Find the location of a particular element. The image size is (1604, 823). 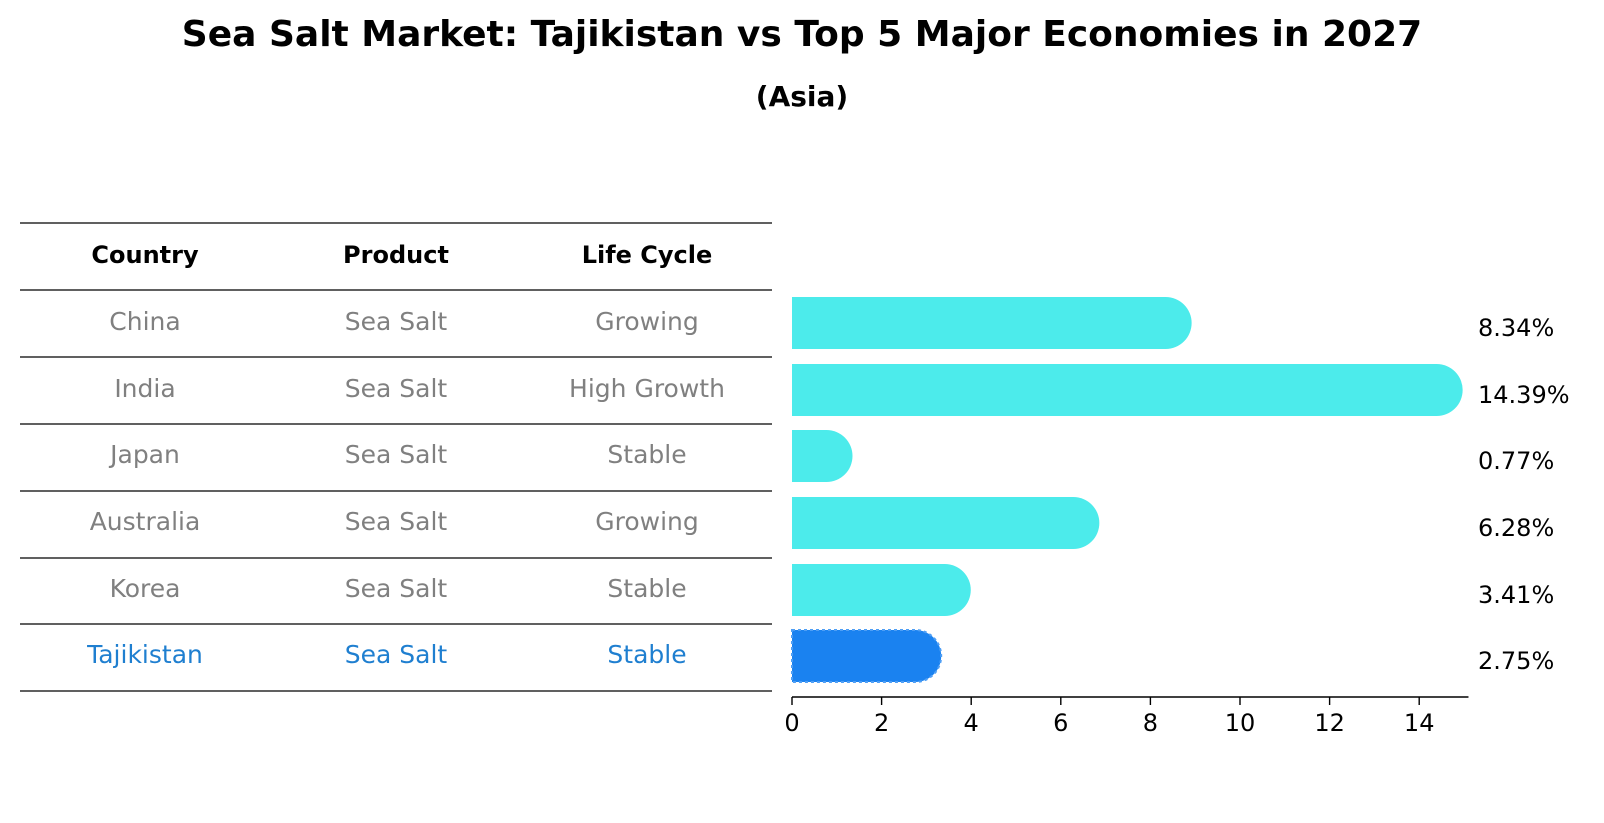

x-tick-label: 4 is located at coordinates (971, 723).